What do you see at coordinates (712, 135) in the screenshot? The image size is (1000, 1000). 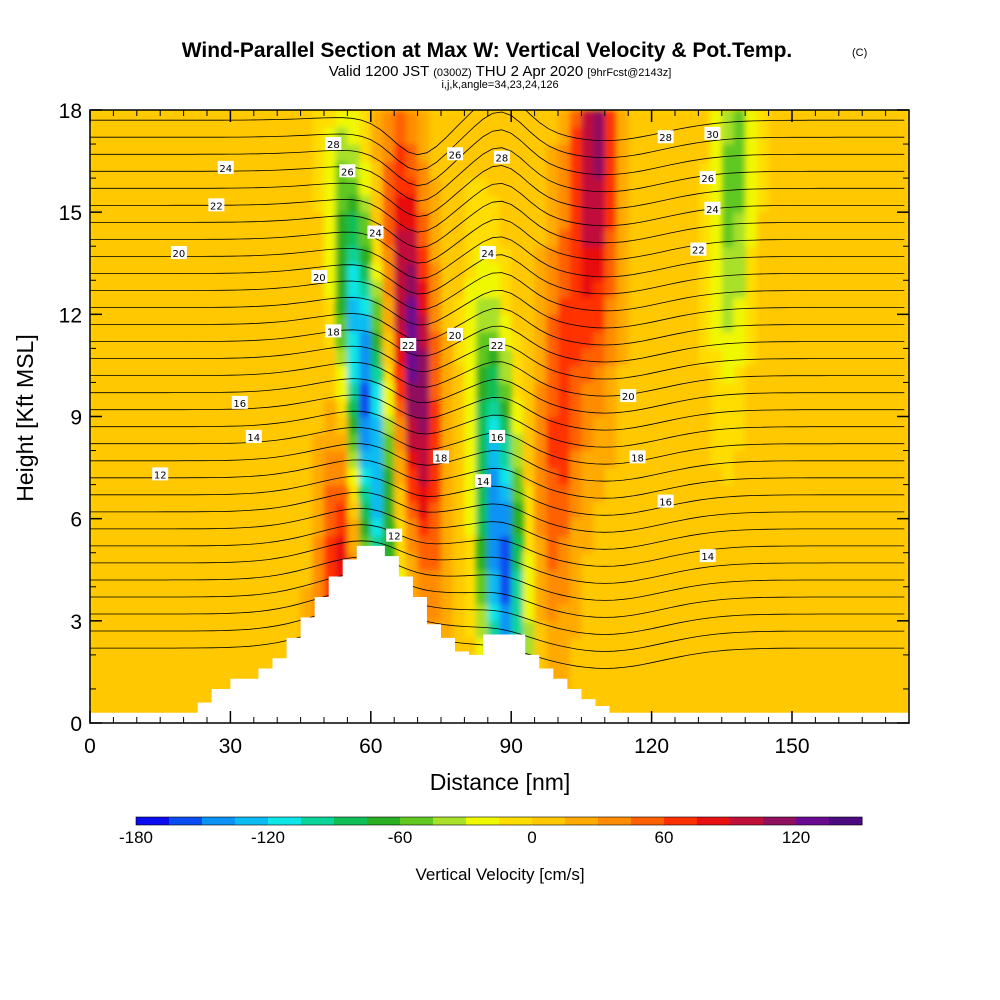 I see `contour-label-text: 30` at bounding box center [712, 135].